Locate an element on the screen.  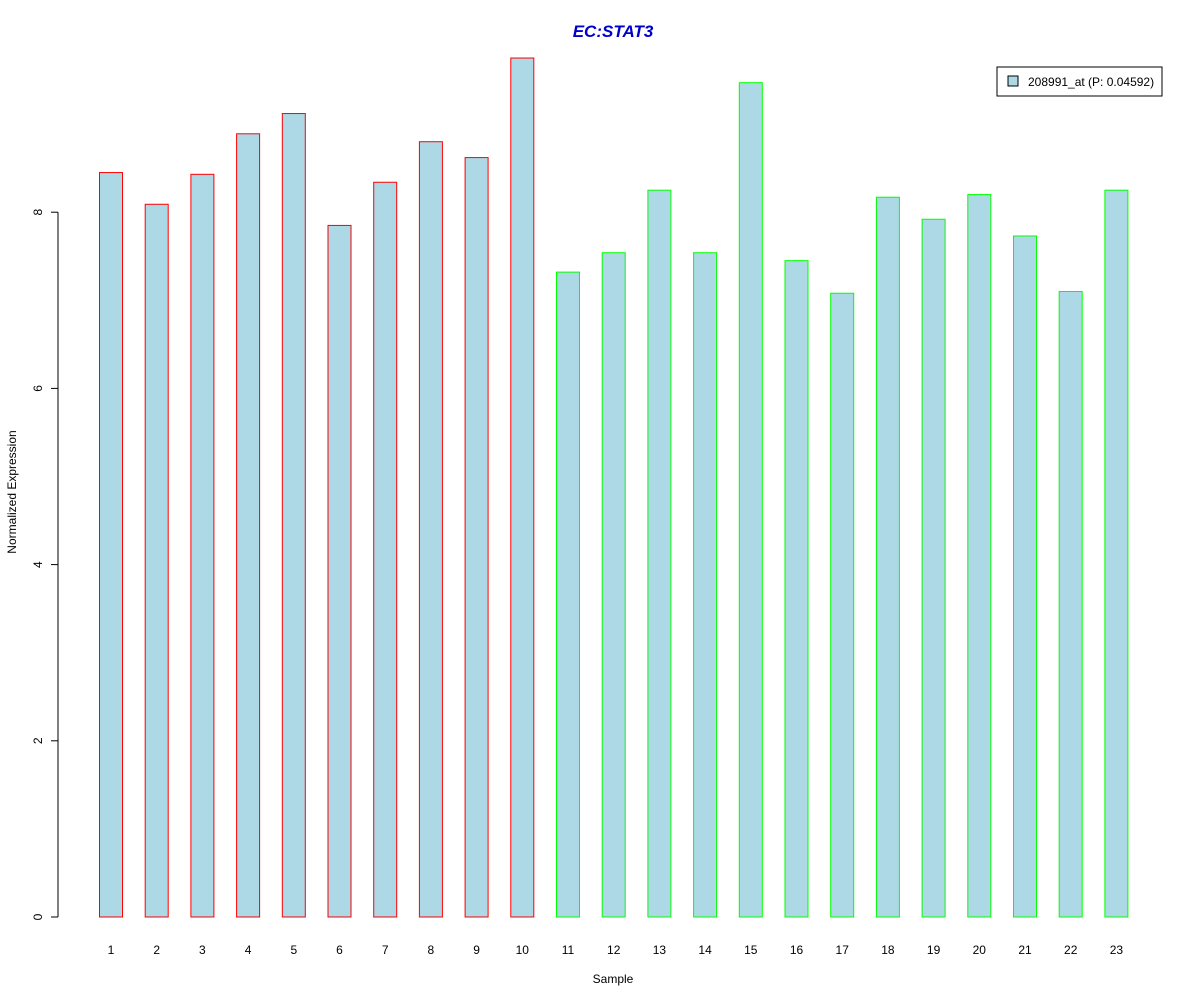
legend: 208991_at (P: 0.04592) is located at coordinates (1079, 81).